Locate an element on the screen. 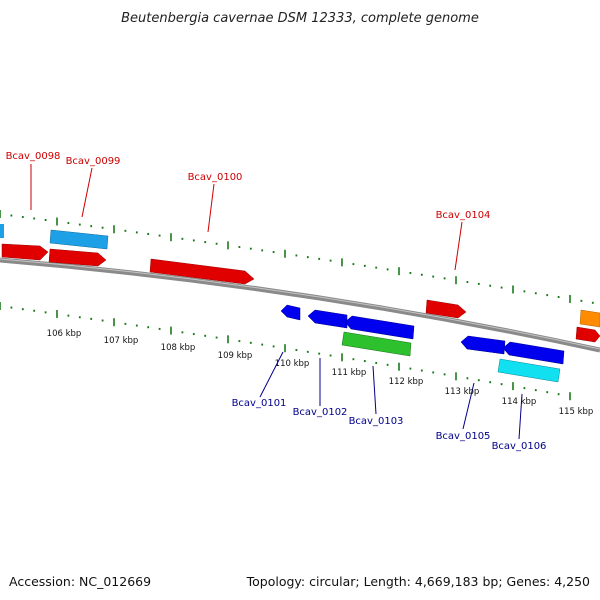 The height and width of the screenshot is (600, 600). scale-label: 110 kbp is located at coordinates (292, 364).